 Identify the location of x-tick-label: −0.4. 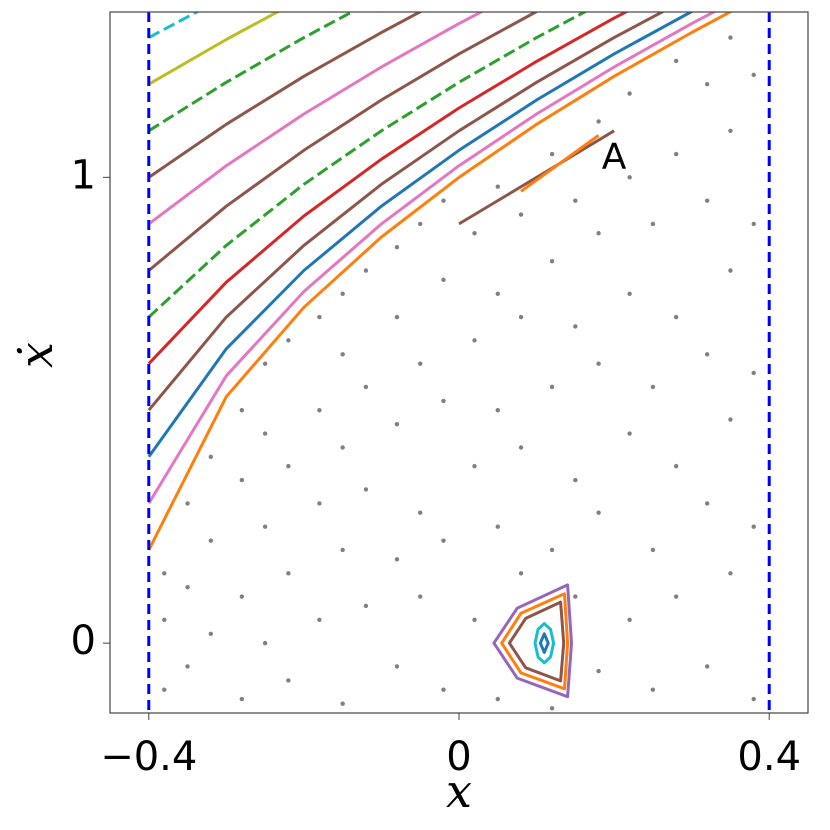
(148, 757).